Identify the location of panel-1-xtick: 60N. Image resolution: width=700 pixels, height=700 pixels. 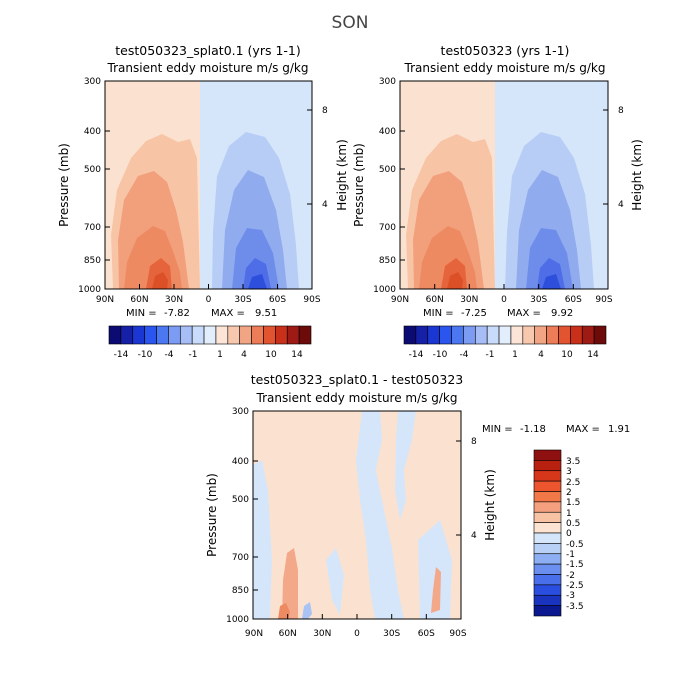
(139, 300).